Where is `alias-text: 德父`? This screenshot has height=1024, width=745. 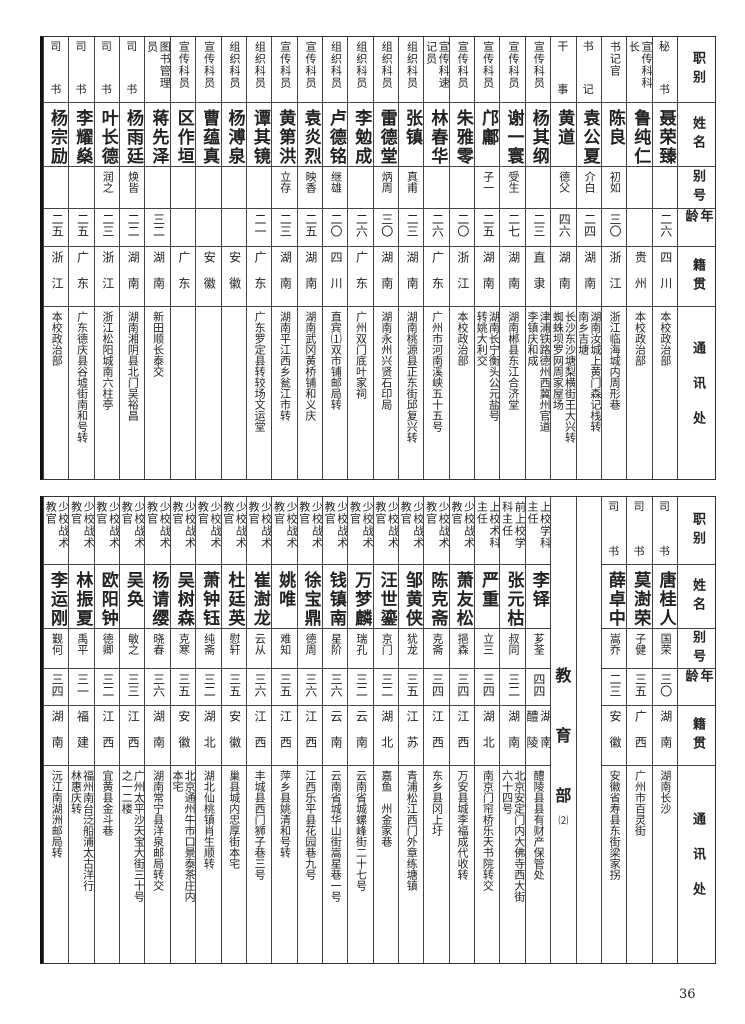
alias-text: 德父 is located at coordinates (564, 182).